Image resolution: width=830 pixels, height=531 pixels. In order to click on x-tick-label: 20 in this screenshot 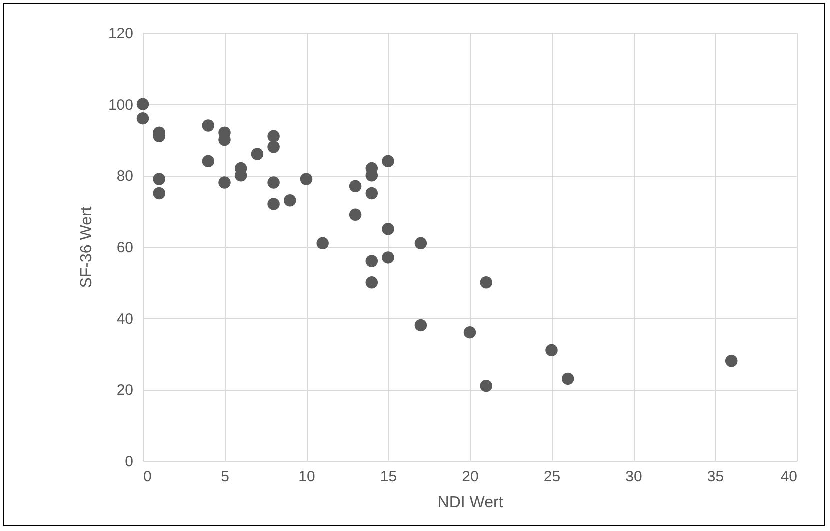, I will do `click(470, 477)`.